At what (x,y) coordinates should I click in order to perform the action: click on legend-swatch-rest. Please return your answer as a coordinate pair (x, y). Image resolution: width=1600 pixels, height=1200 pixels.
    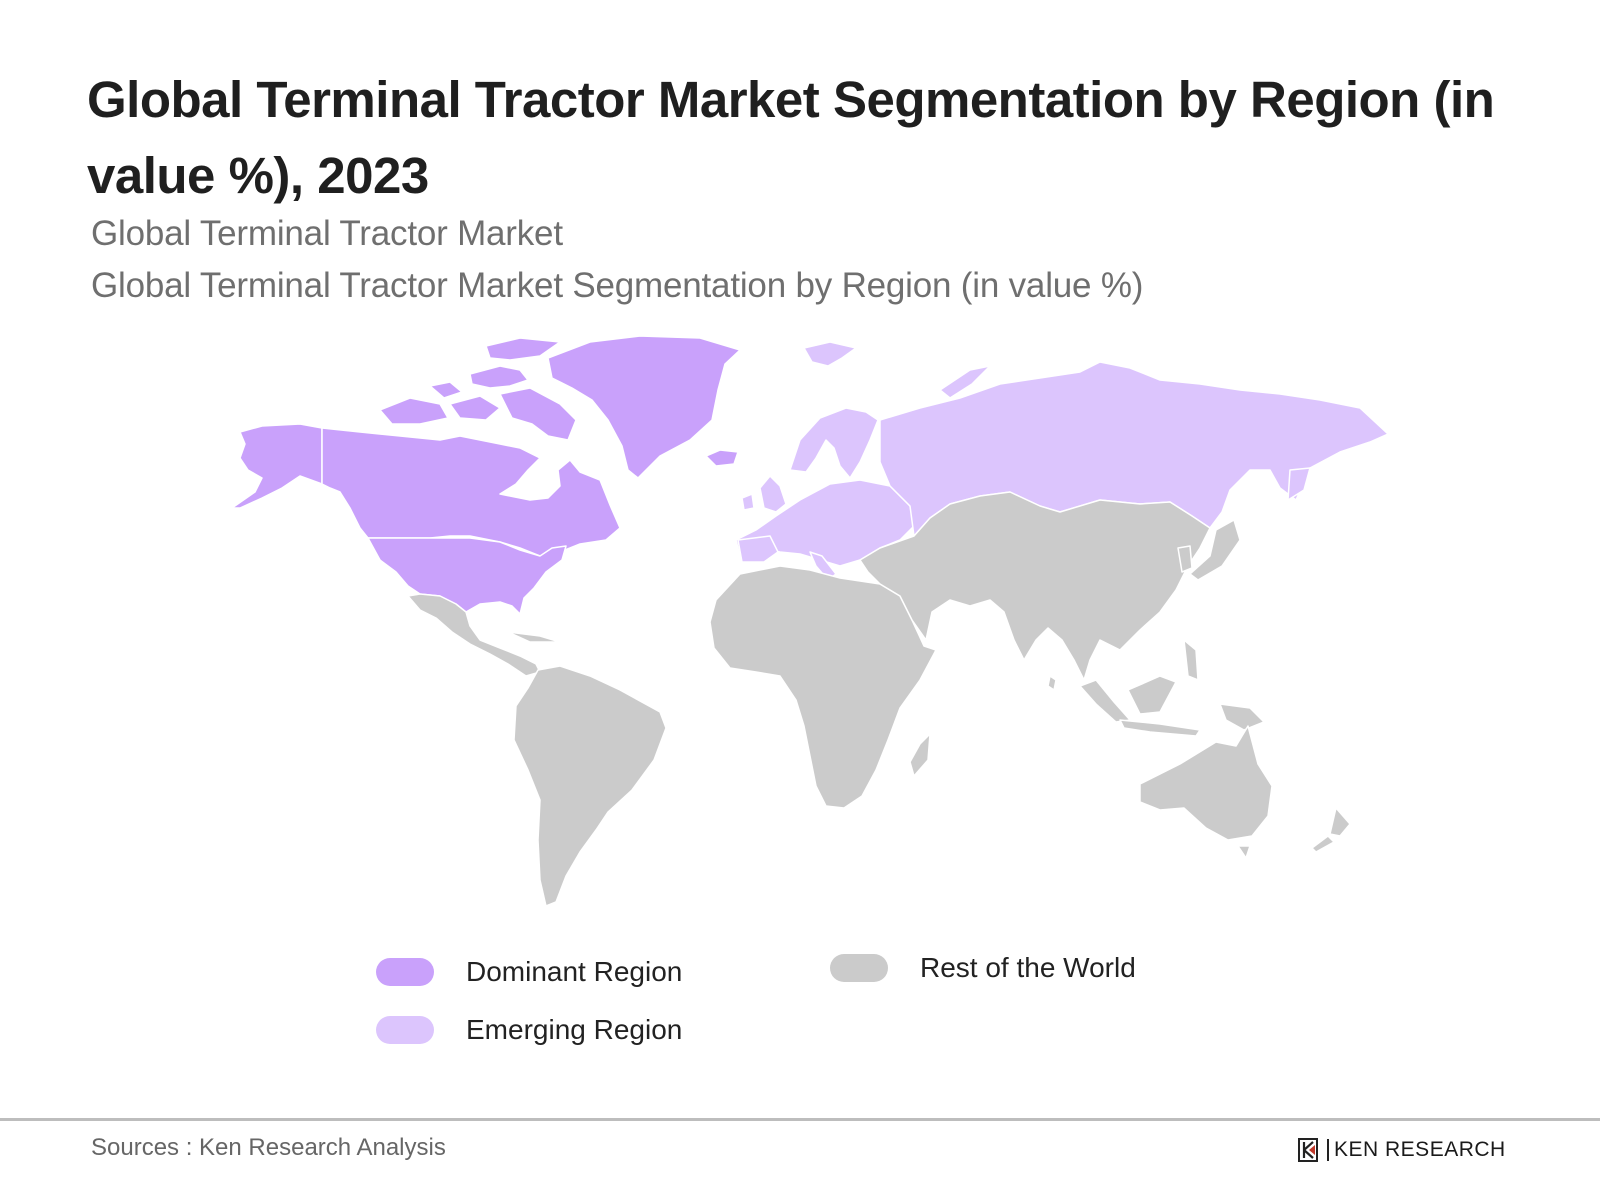
    Looking at the image, I should click on (859, 968).